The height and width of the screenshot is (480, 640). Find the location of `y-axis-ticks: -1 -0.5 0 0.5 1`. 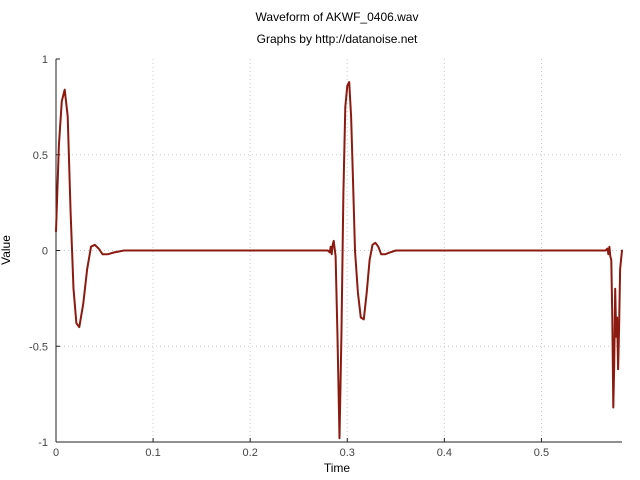

y-axis-ticks: -1 -0.5 0 0.5 1 is located at coordinates (44, 251).